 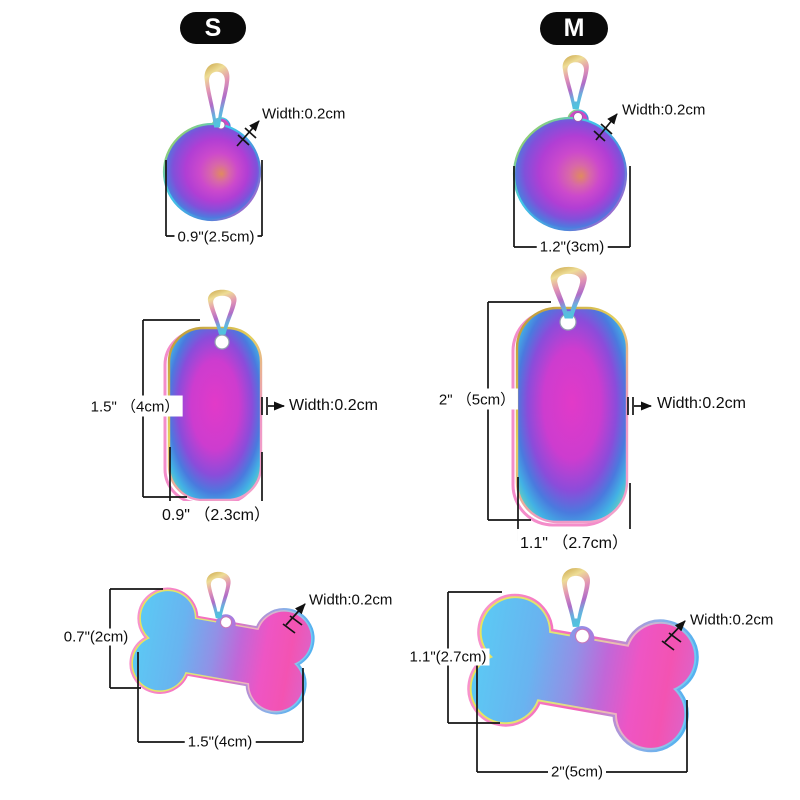 What do you see at coordinates (226, 622) in the screenshot?
I see `bone-tag-s-hole` at bounding box center [226, 622].